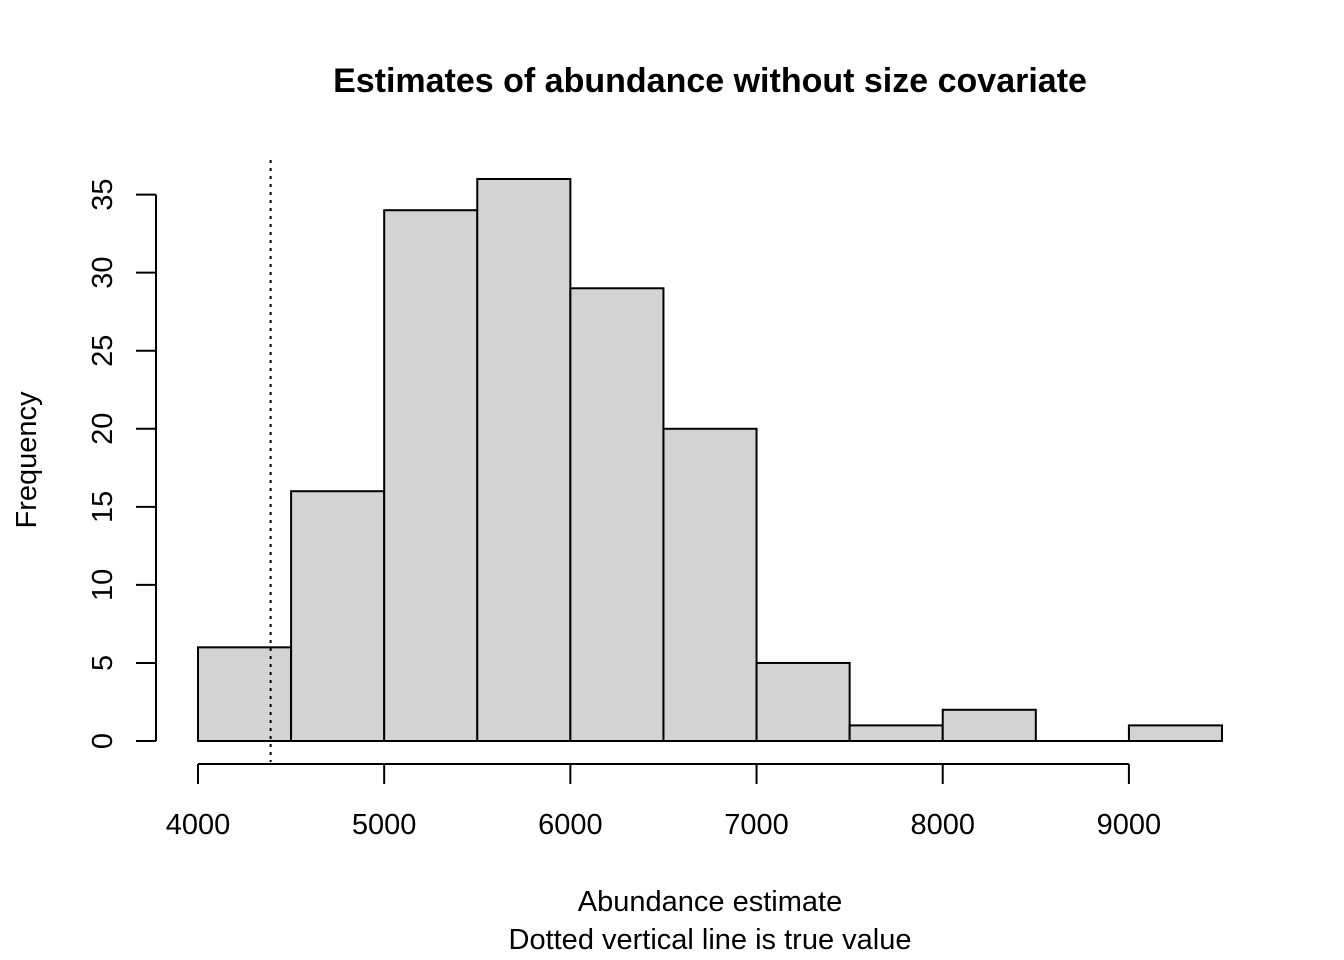  I want to click on x-axis-subtitle: Dotted vertical line is true value, so click(710, 940).